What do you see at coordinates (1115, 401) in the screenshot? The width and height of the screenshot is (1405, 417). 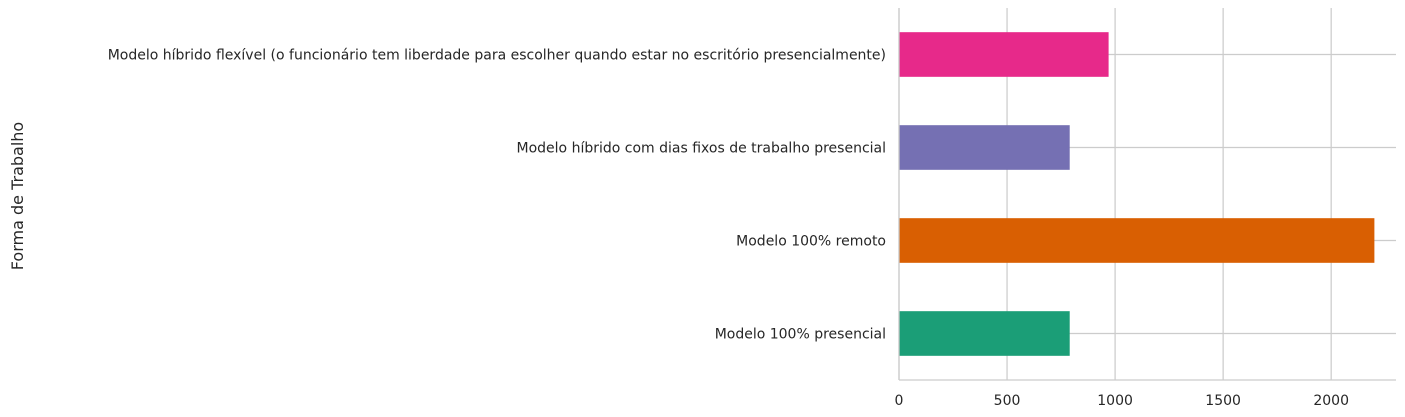 I see `x-tick-label: 1000` at bounding box center [1115, 401].